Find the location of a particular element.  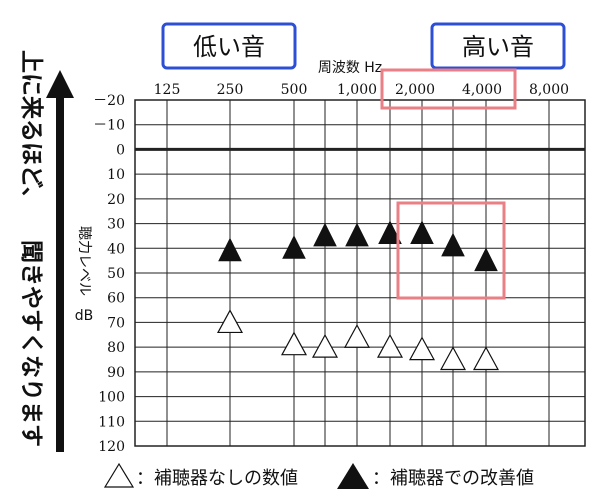

y-tick-label: 50 is located at coordinates (116, 274).